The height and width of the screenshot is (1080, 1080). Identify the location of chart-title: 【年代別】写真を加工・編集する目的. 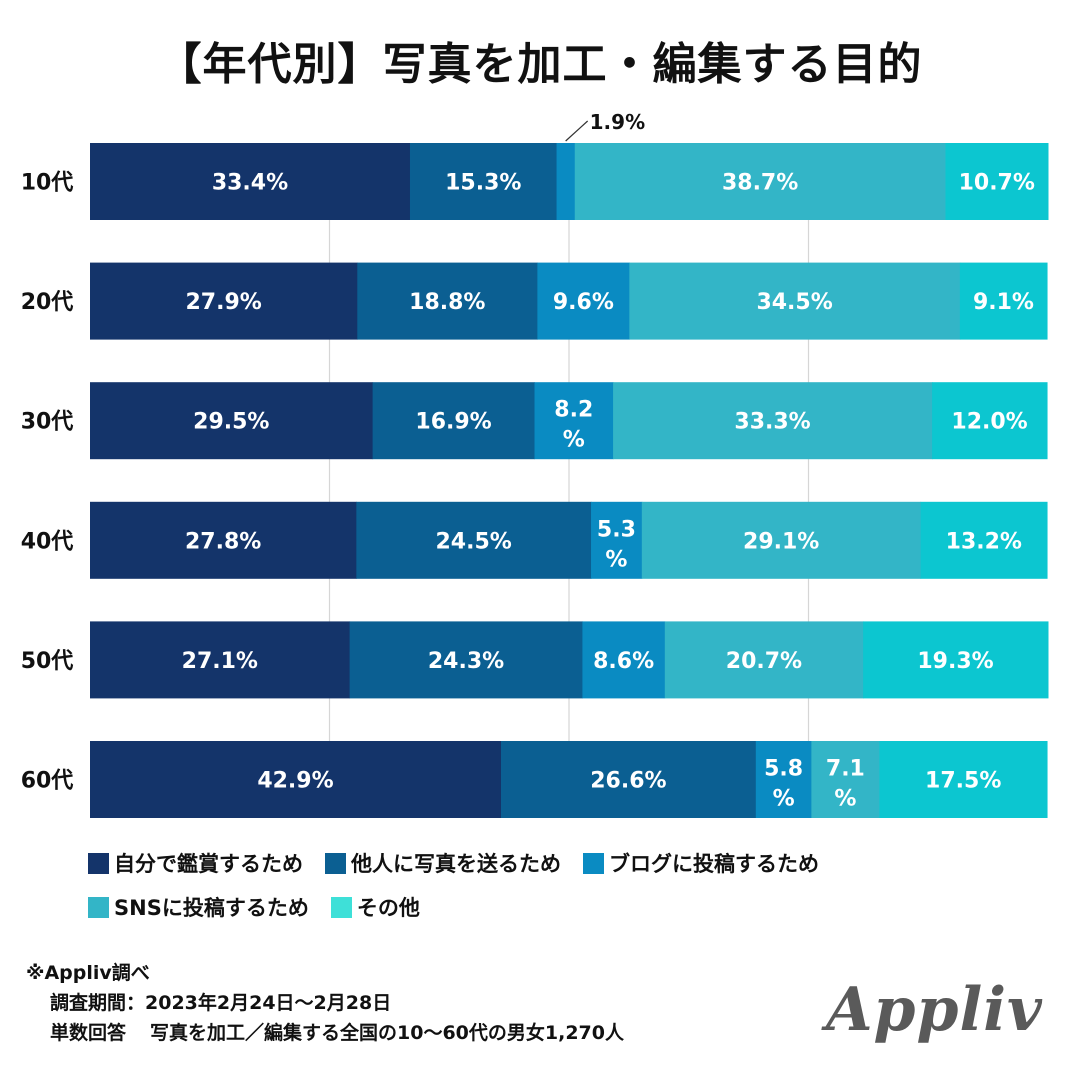
(540, 64).